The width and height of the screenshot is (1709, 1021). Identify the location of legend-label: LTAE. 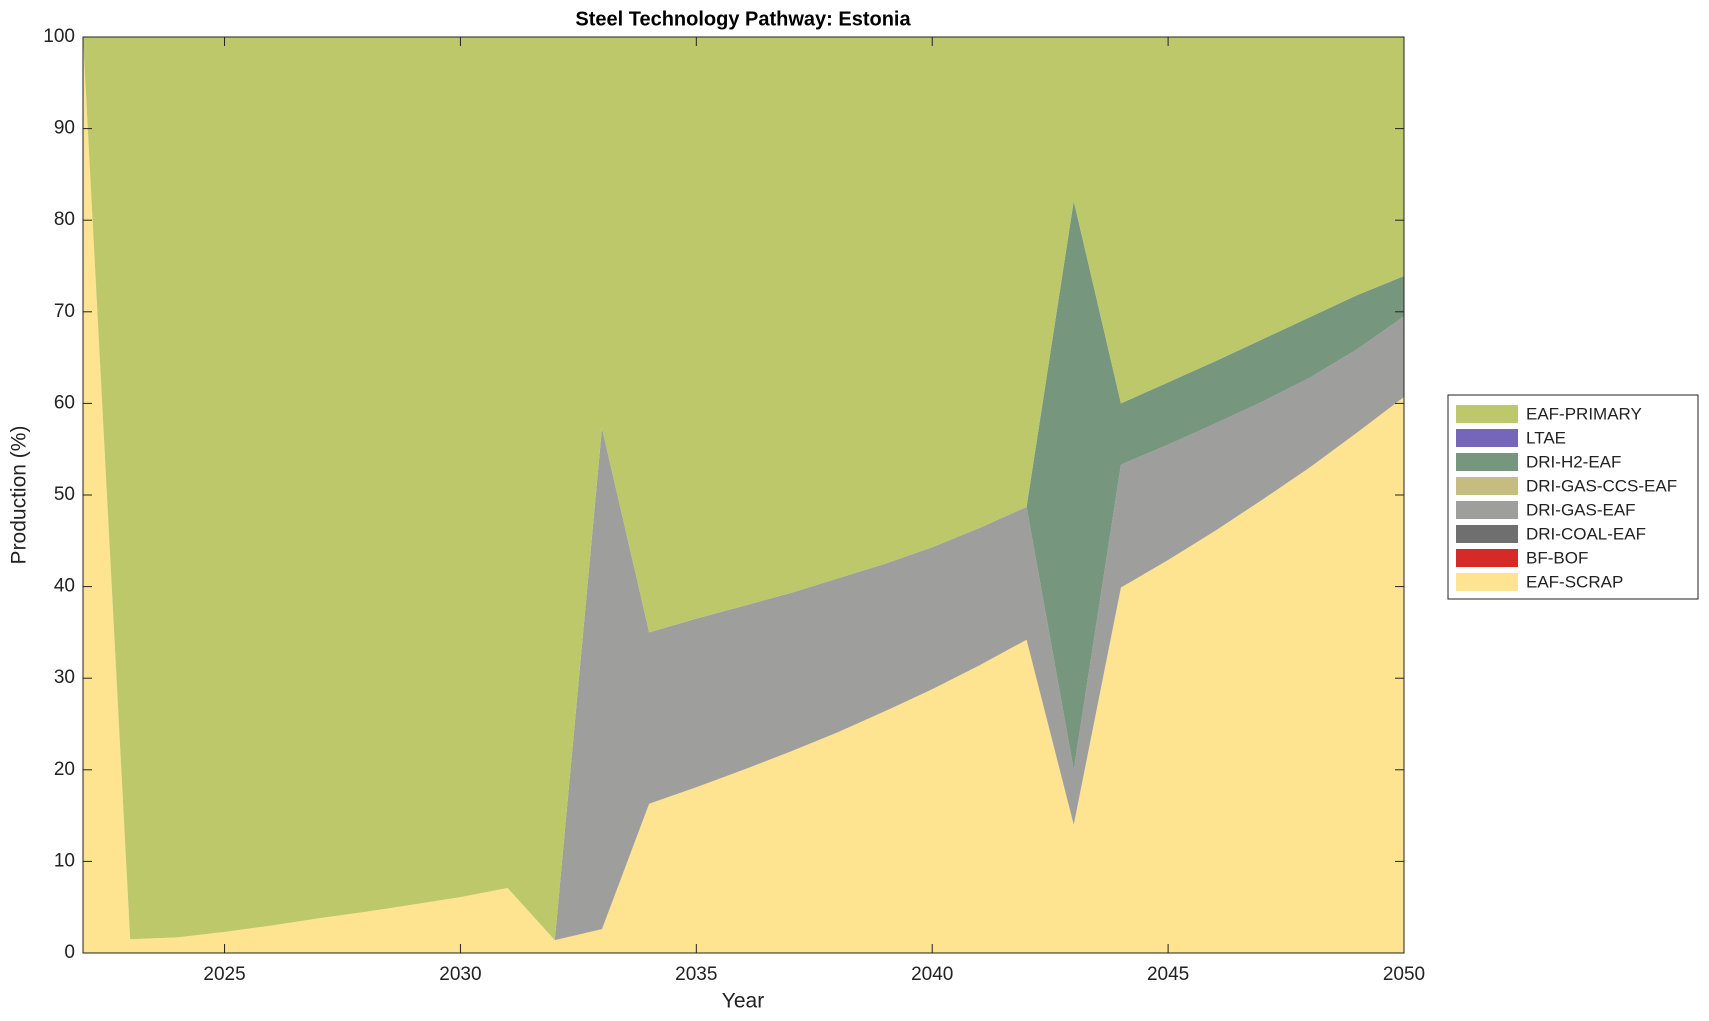
(1546, 437).